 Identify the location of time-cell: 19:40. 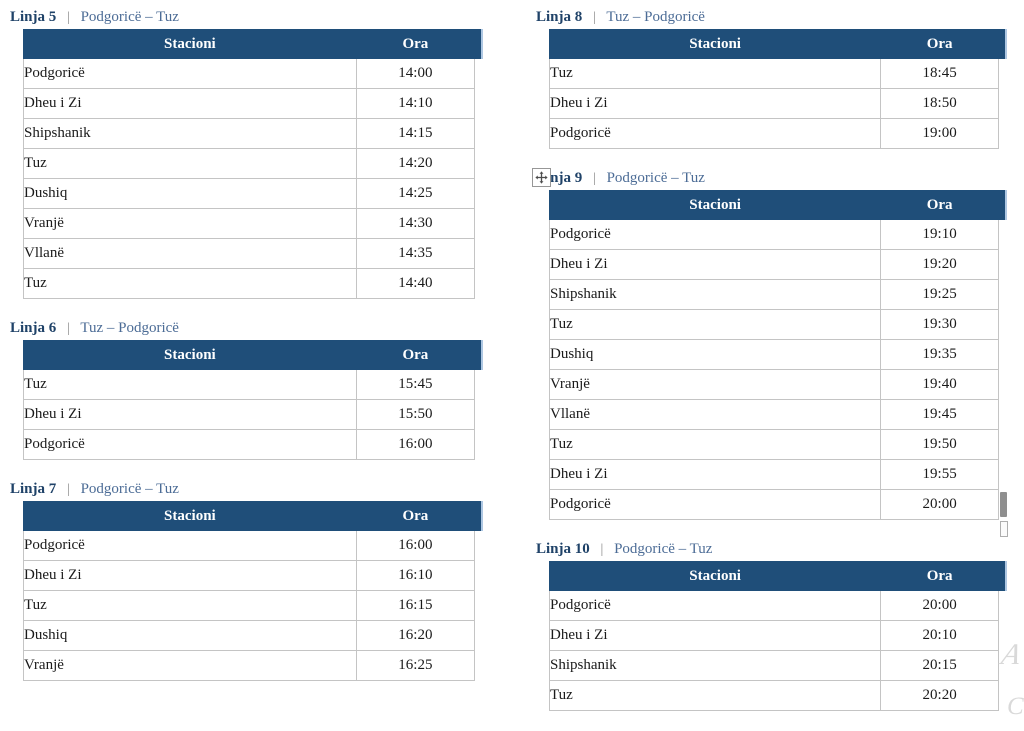
(939, 384).